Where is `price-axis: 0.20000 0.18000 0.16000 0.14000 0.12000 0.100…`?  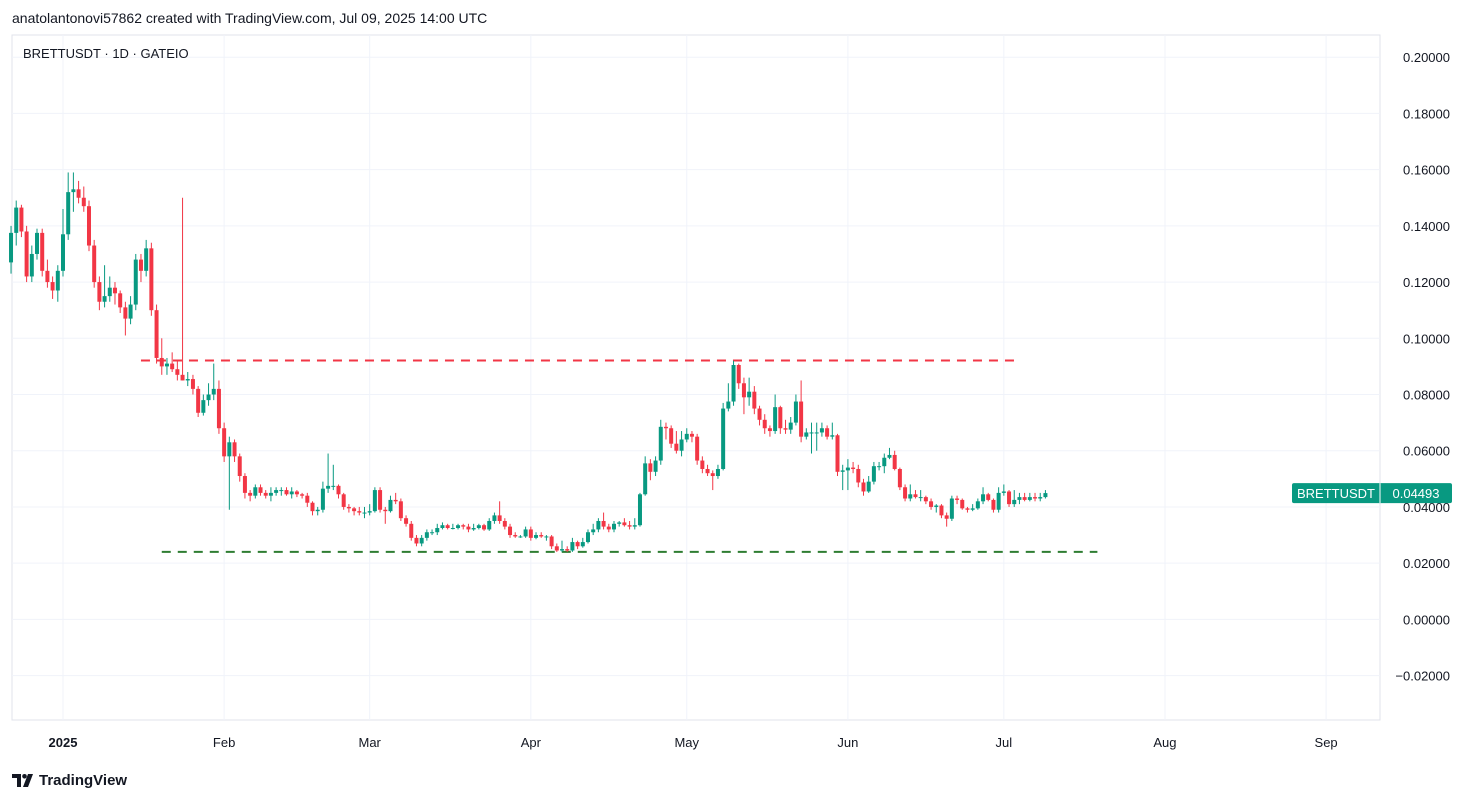 price-axis: 0.20000 0.18000 0.16000 0.14000 0.12000 0.100… is located at coordinates (1422, 366).